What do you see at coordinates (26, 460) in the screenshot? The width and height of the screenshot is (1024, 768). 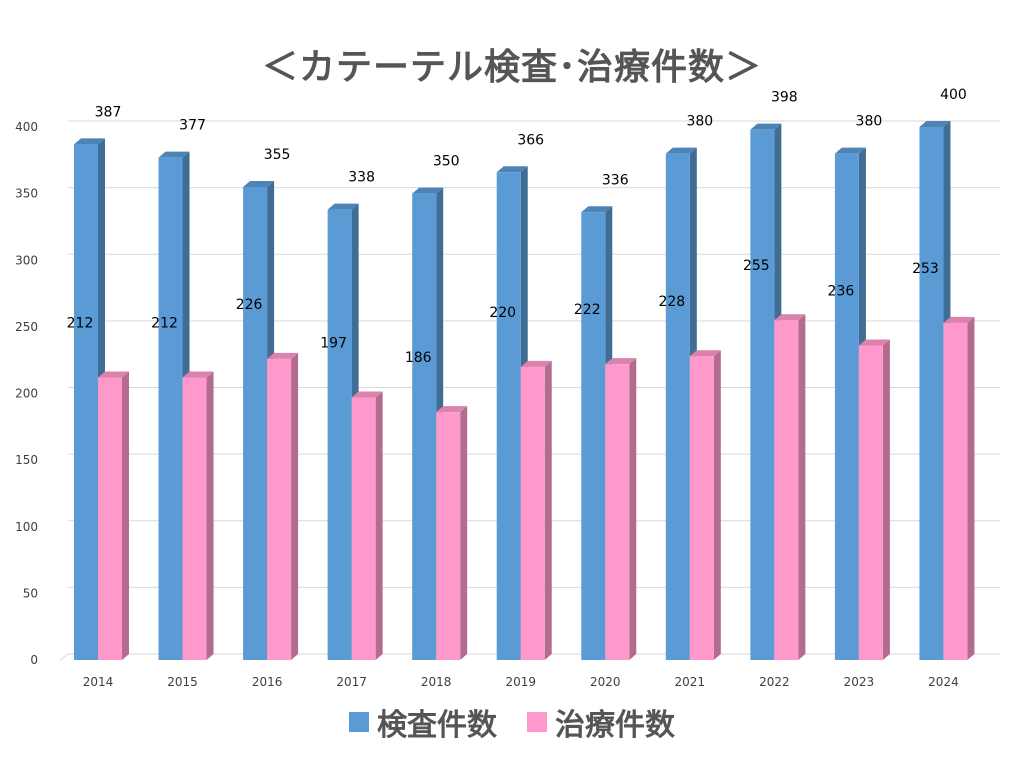 I see `y-tick-label: 150` at bounding box center [26, 460].